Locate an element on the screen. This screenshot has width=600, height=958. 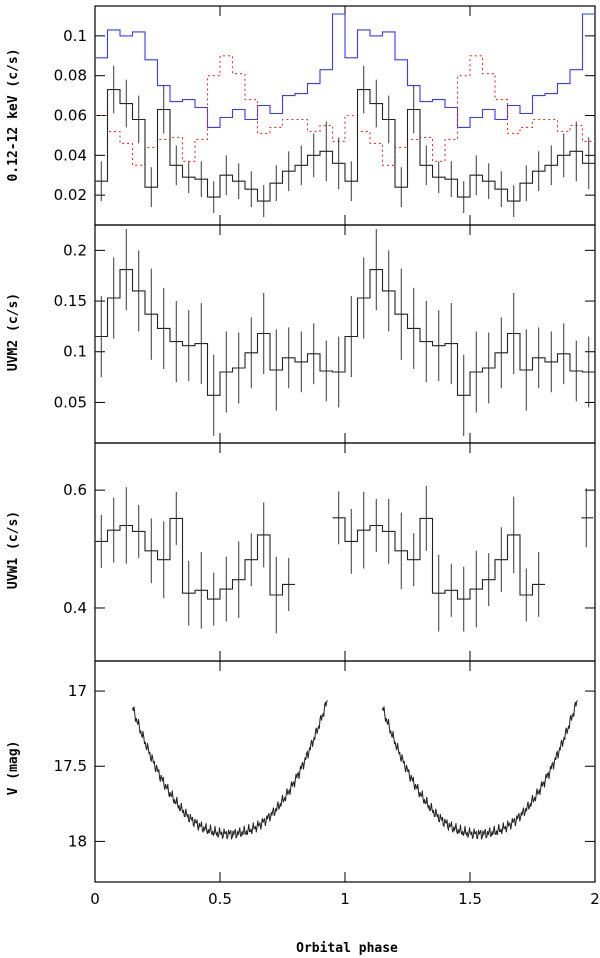
xtick-label: 2 is located at coordinates (595, 899).